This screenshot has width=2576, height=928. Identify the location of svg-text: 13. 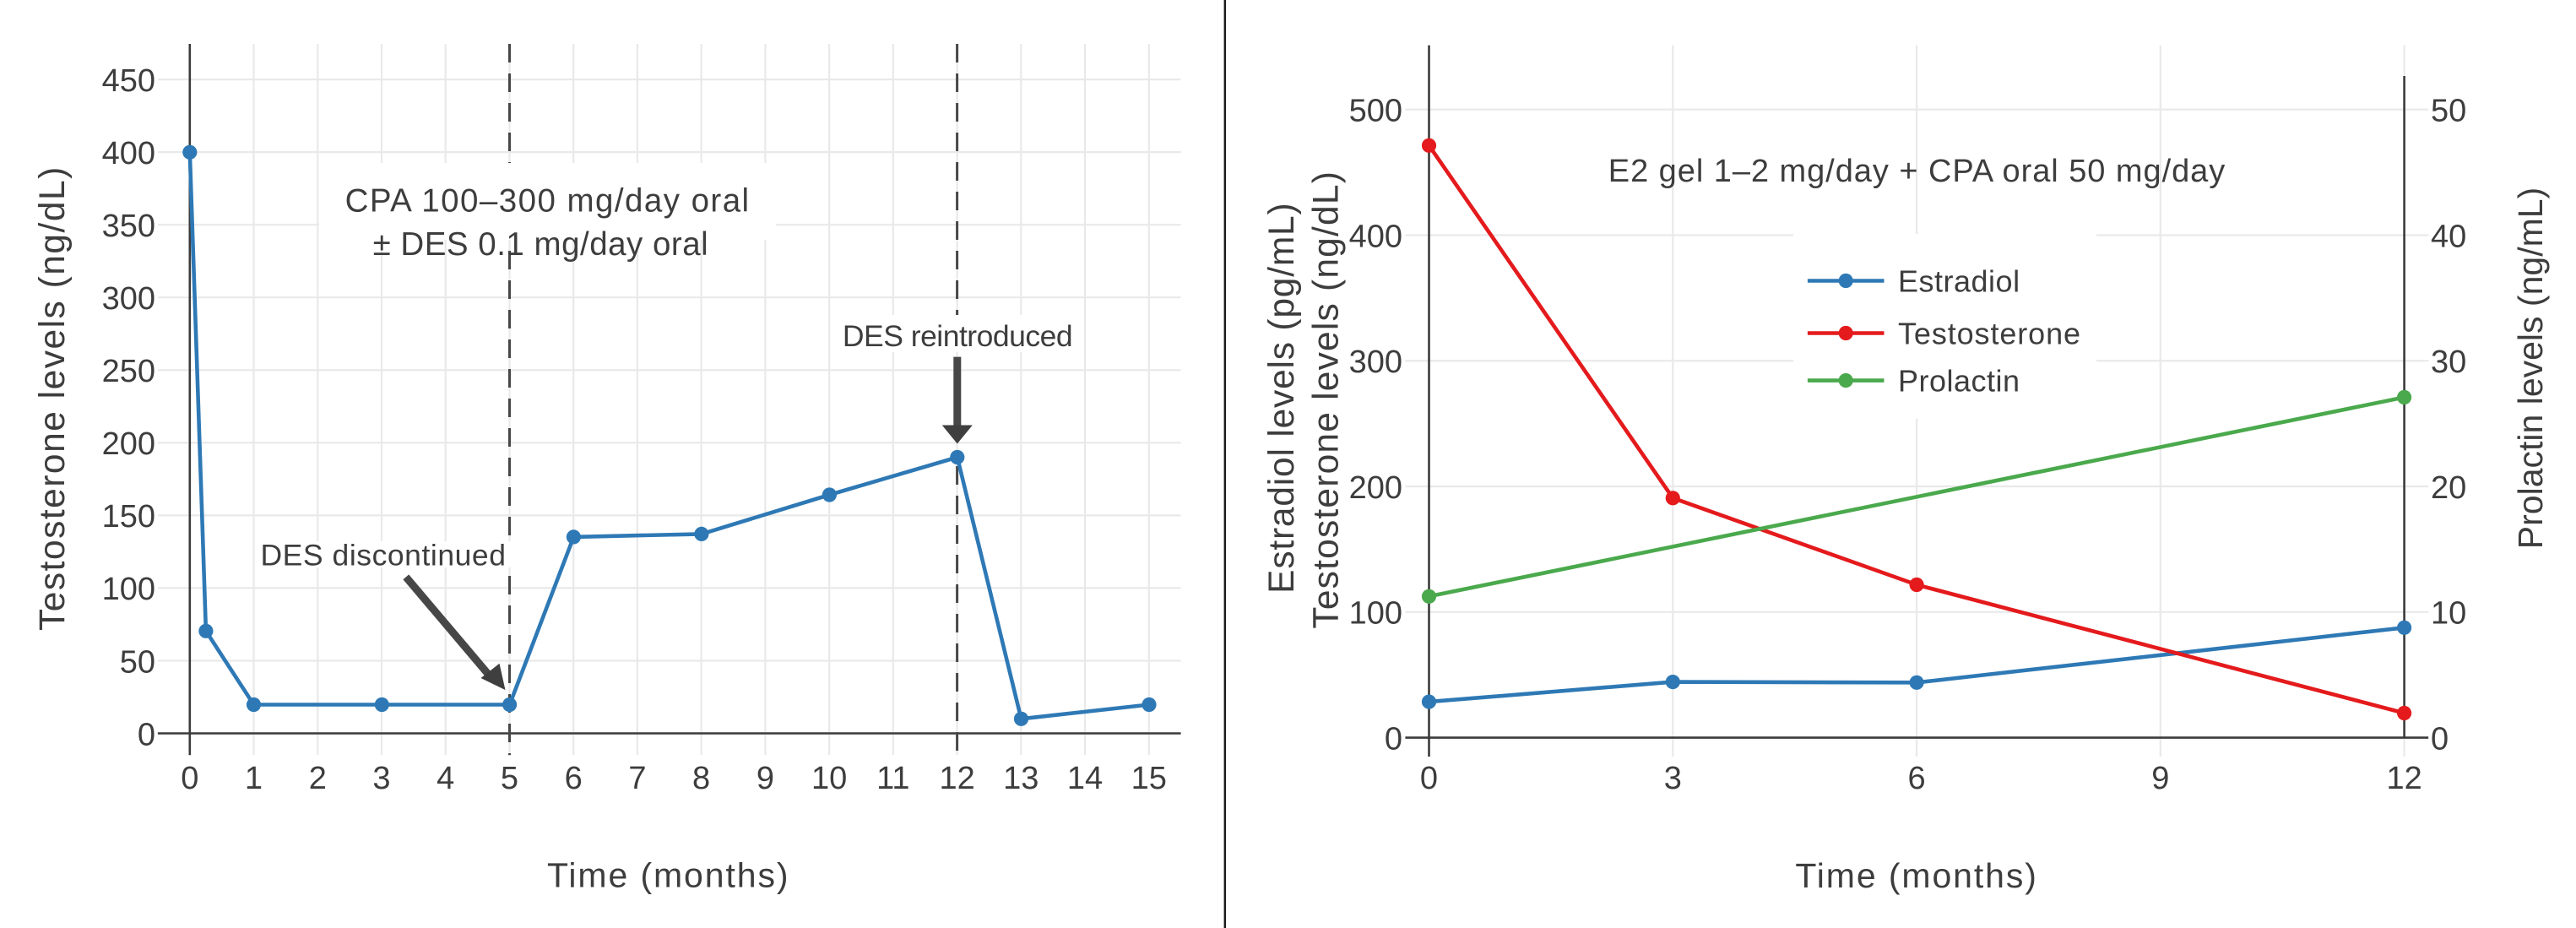
(1021, 778).